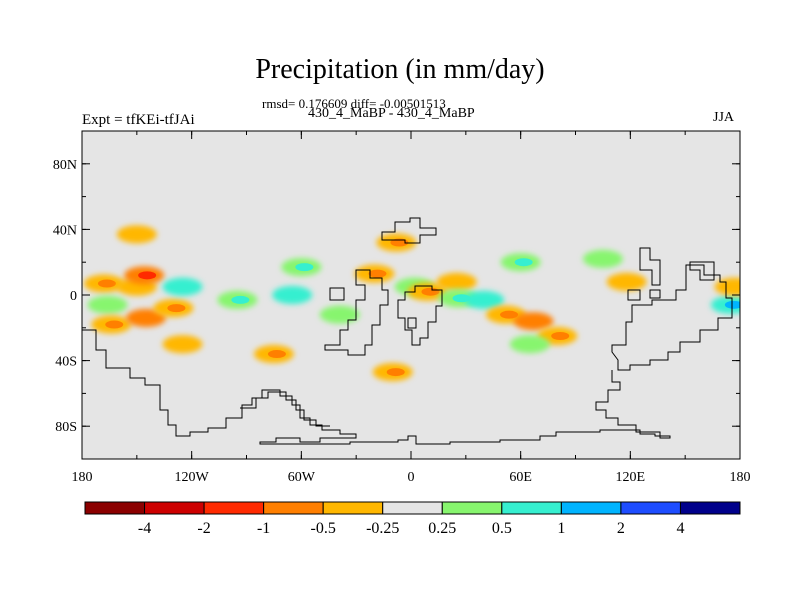  I want to click on coastline-antarctic-peninsula, so click(285, 409).